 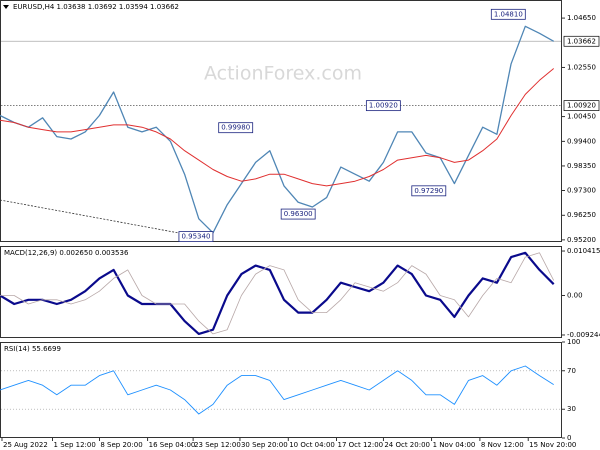 What do you see at coordinates (581, 166) in the screenshot?
I see `y-tick-label: 0.98350` at bounding box center [581, 166].